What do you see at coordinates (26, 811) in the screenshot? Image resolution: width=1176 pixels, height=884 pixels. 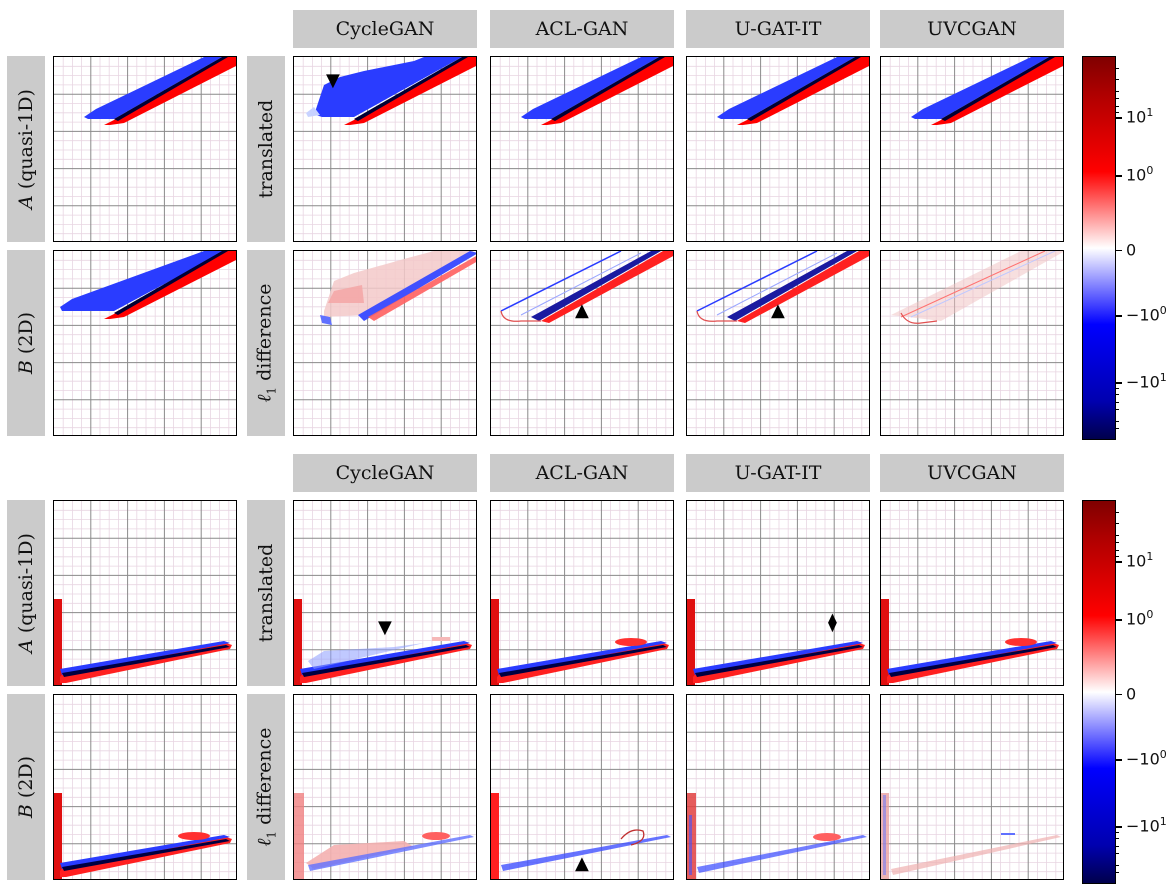 I see `domain-variable: B` at bounding box center [26, 811].